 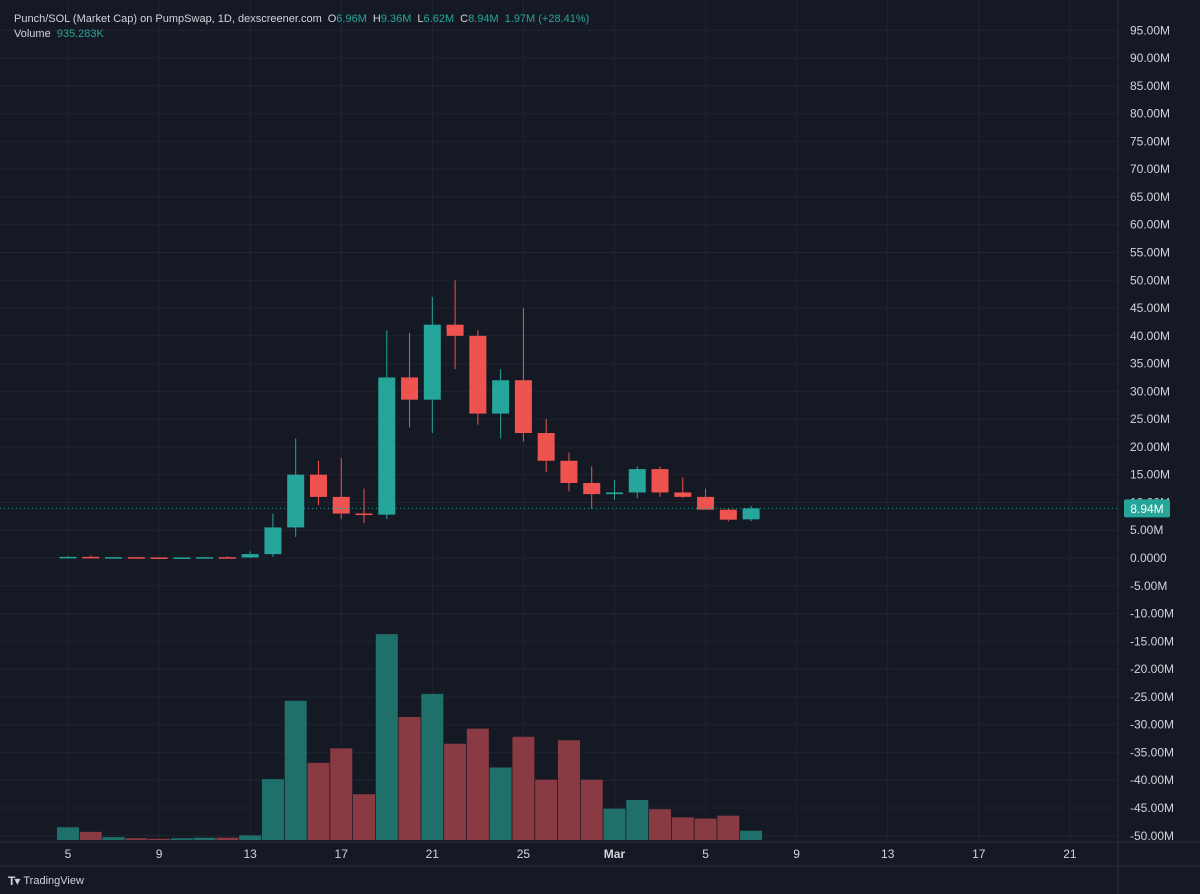 What do you see at coordinates (1150, 308) in the screenshot?
I see `price-tick-label: 45.00M` at bounding box center [1150, 308].